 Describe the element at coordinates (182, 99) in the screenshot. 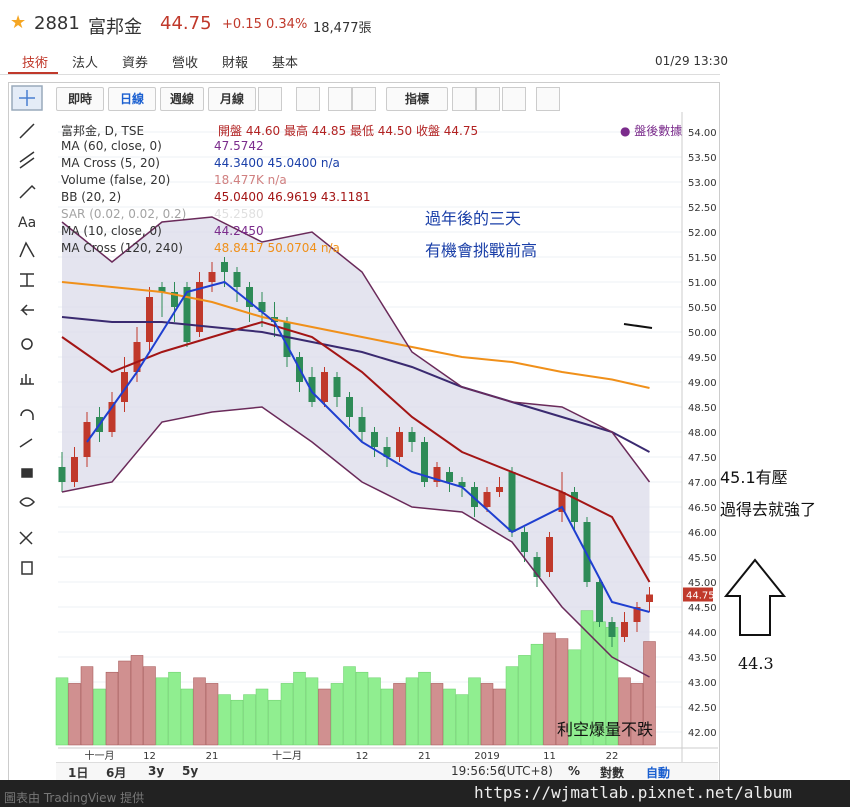

I see `toolbar-button: 週線` at that location.